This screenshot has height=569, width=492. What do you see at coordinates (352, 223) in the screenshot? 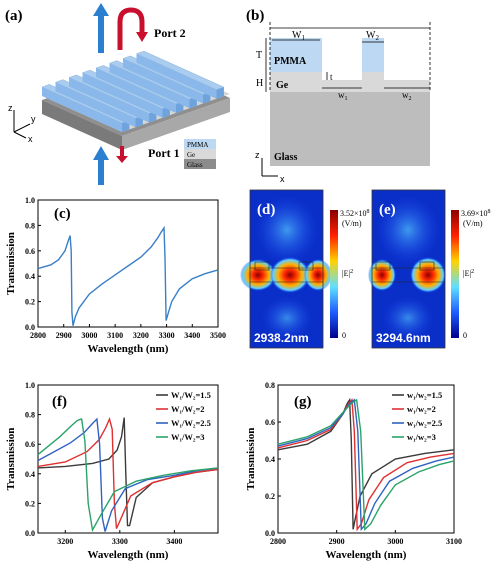
I see `colorbar-unit-d: (V/m)` at bounding box center [352, 223].